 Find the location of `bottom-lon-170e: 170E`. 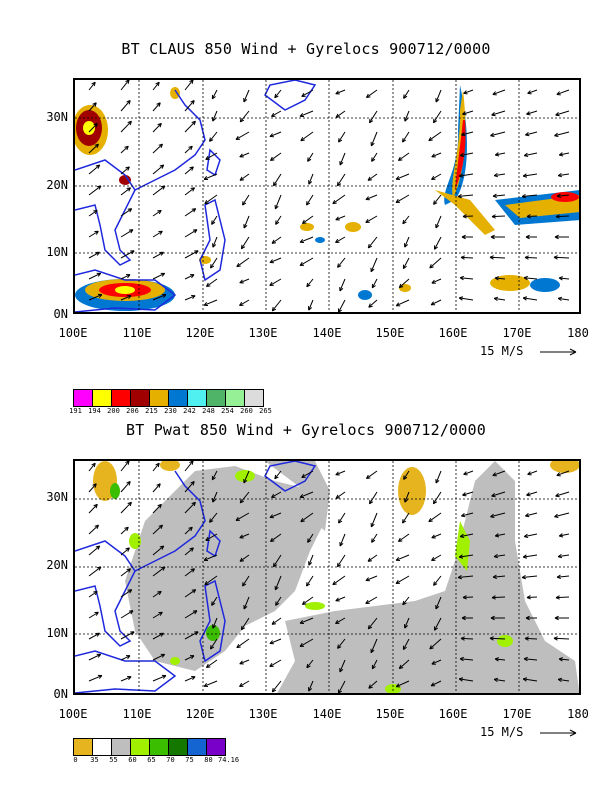

bottom-lon-170e: 170E is located at coordinates (517, 714).